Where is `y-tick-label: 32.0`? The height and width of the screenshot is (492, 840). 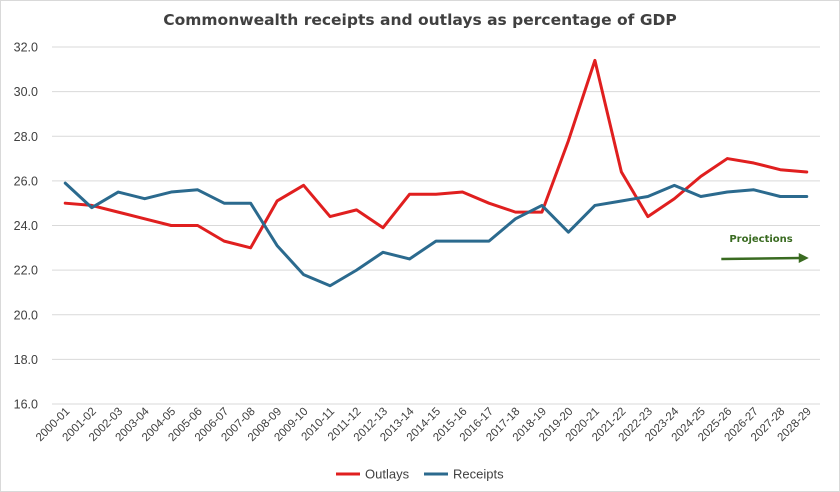
y-tick-label: 32.0 is located at coordinates (26, 48).